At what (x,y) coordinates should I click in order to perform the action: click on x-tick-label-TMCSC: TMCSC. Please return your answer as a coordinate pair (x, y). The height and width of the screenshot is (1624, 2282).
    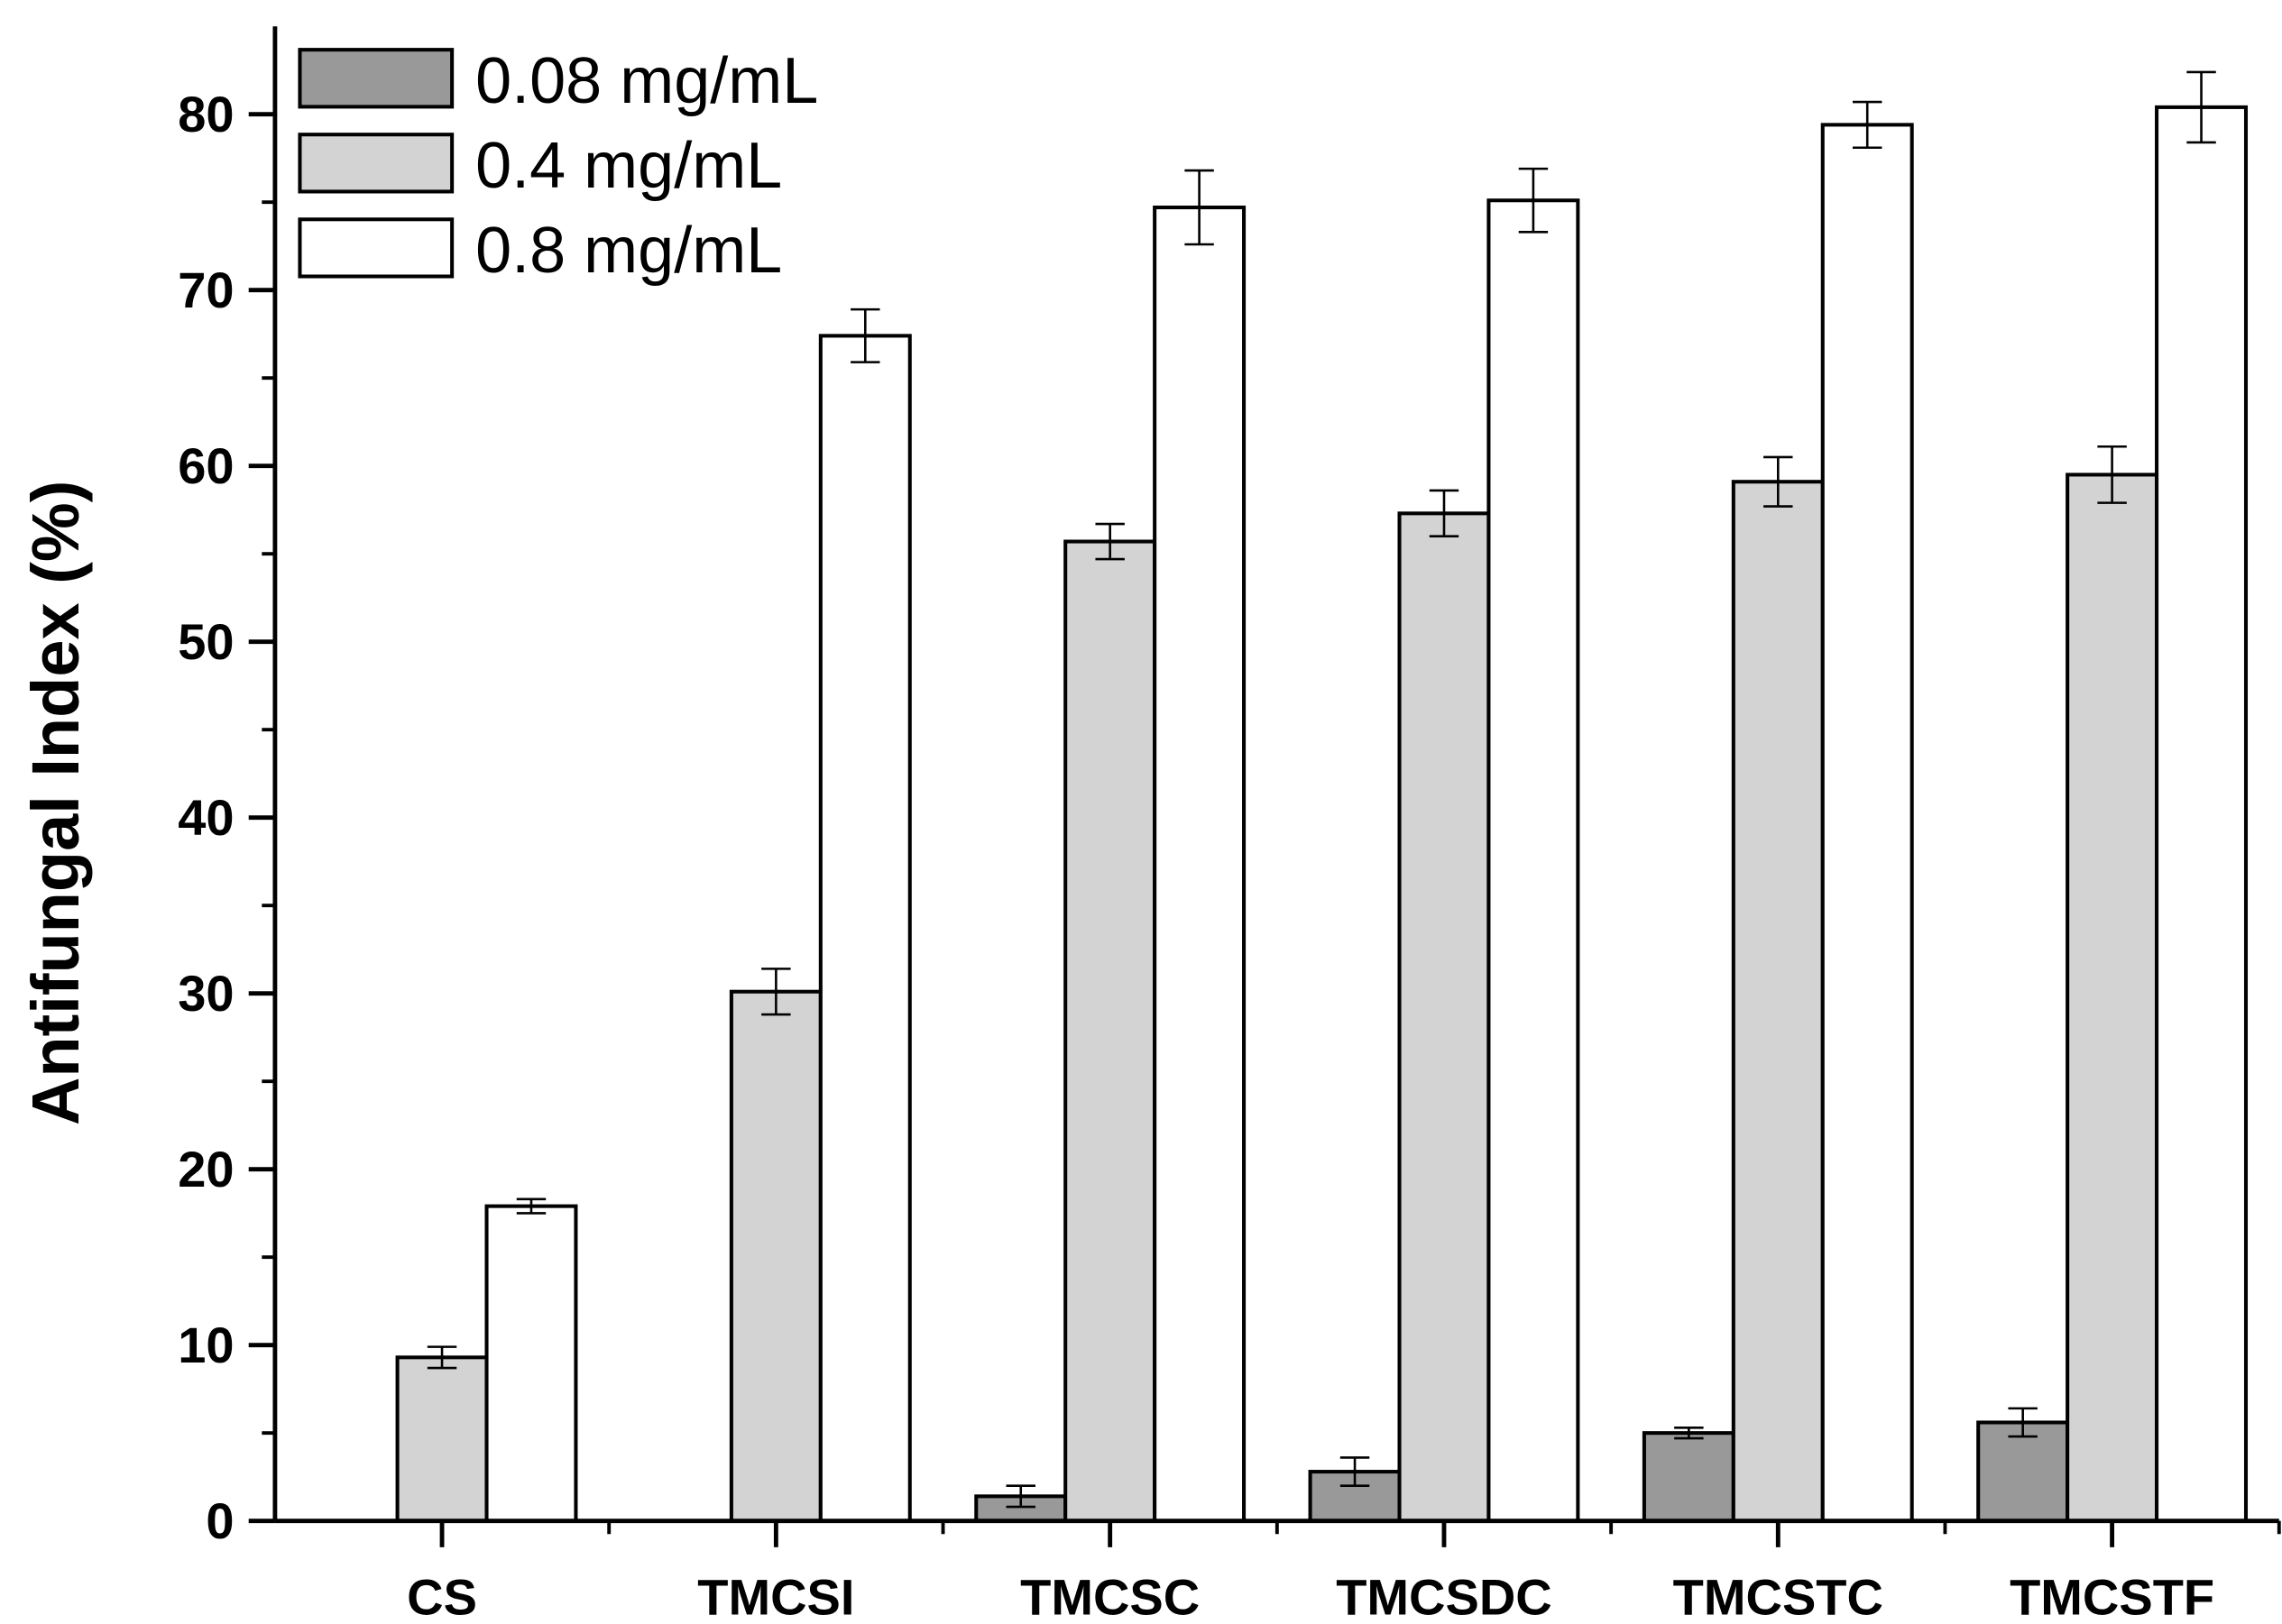
    Looking at the image, I should click on (1110, 1597).